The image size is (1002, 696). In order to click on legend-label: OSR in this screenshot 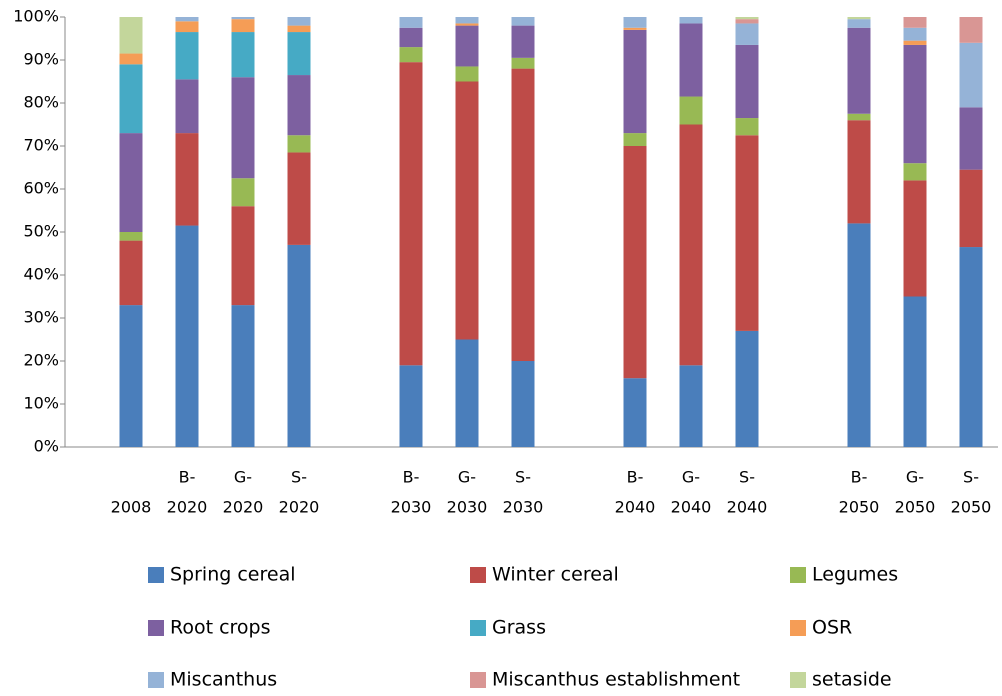, I will do `click(832, 628)`.